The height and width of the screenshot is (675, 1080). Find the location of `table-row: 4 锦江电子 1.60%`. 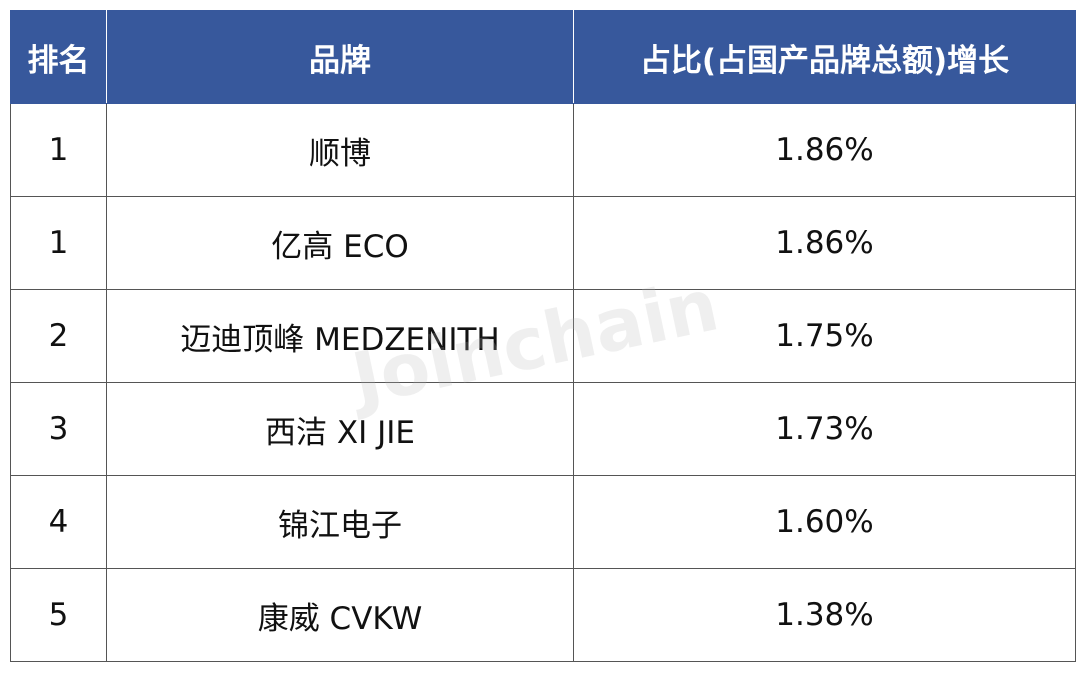

table-row: 4 锦江电子 1.60% is located at coordinates (543, 522).